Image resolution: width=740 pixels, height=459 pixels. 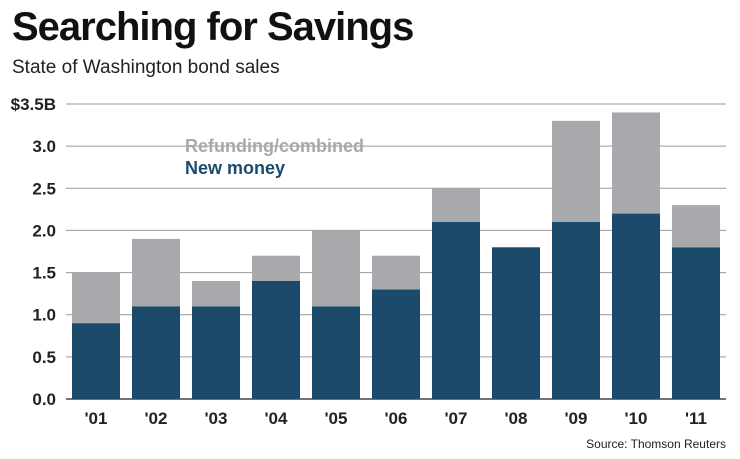 I want to click on source-note: Source: Thomson Reuters, so click(x=656, y=444).